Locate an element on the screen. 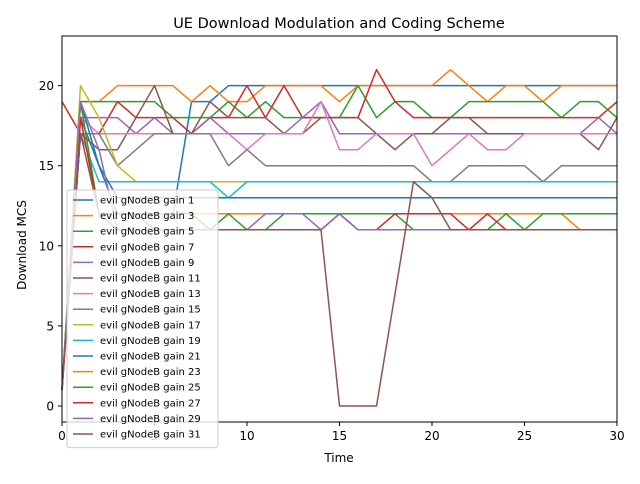  legend-label: evil gNodeB gain 5 is located at coordinates (147, 232).